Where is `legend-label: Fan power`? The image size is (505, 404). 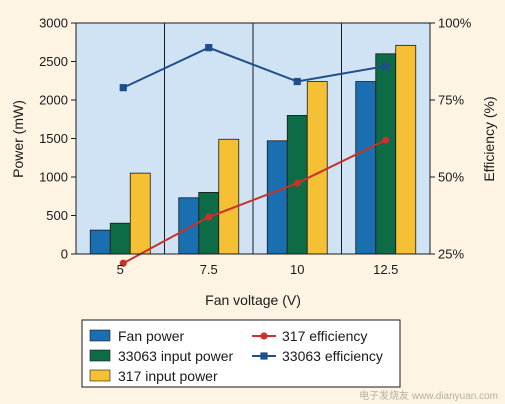
legend-label: Fan power is located at coordinates (151, 336).